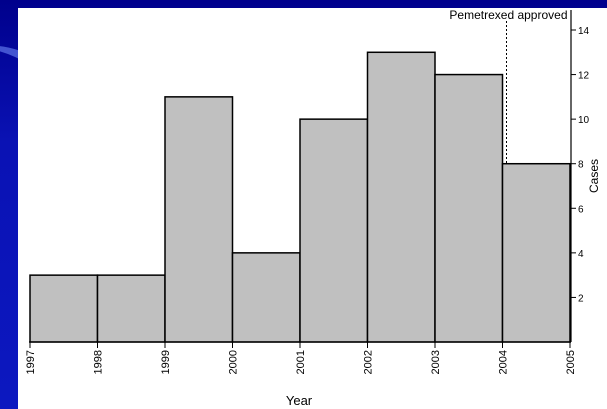 The height and width of the screenshot is (409, 607). I want to click on x-axis-label: Year, so click(299, 400).